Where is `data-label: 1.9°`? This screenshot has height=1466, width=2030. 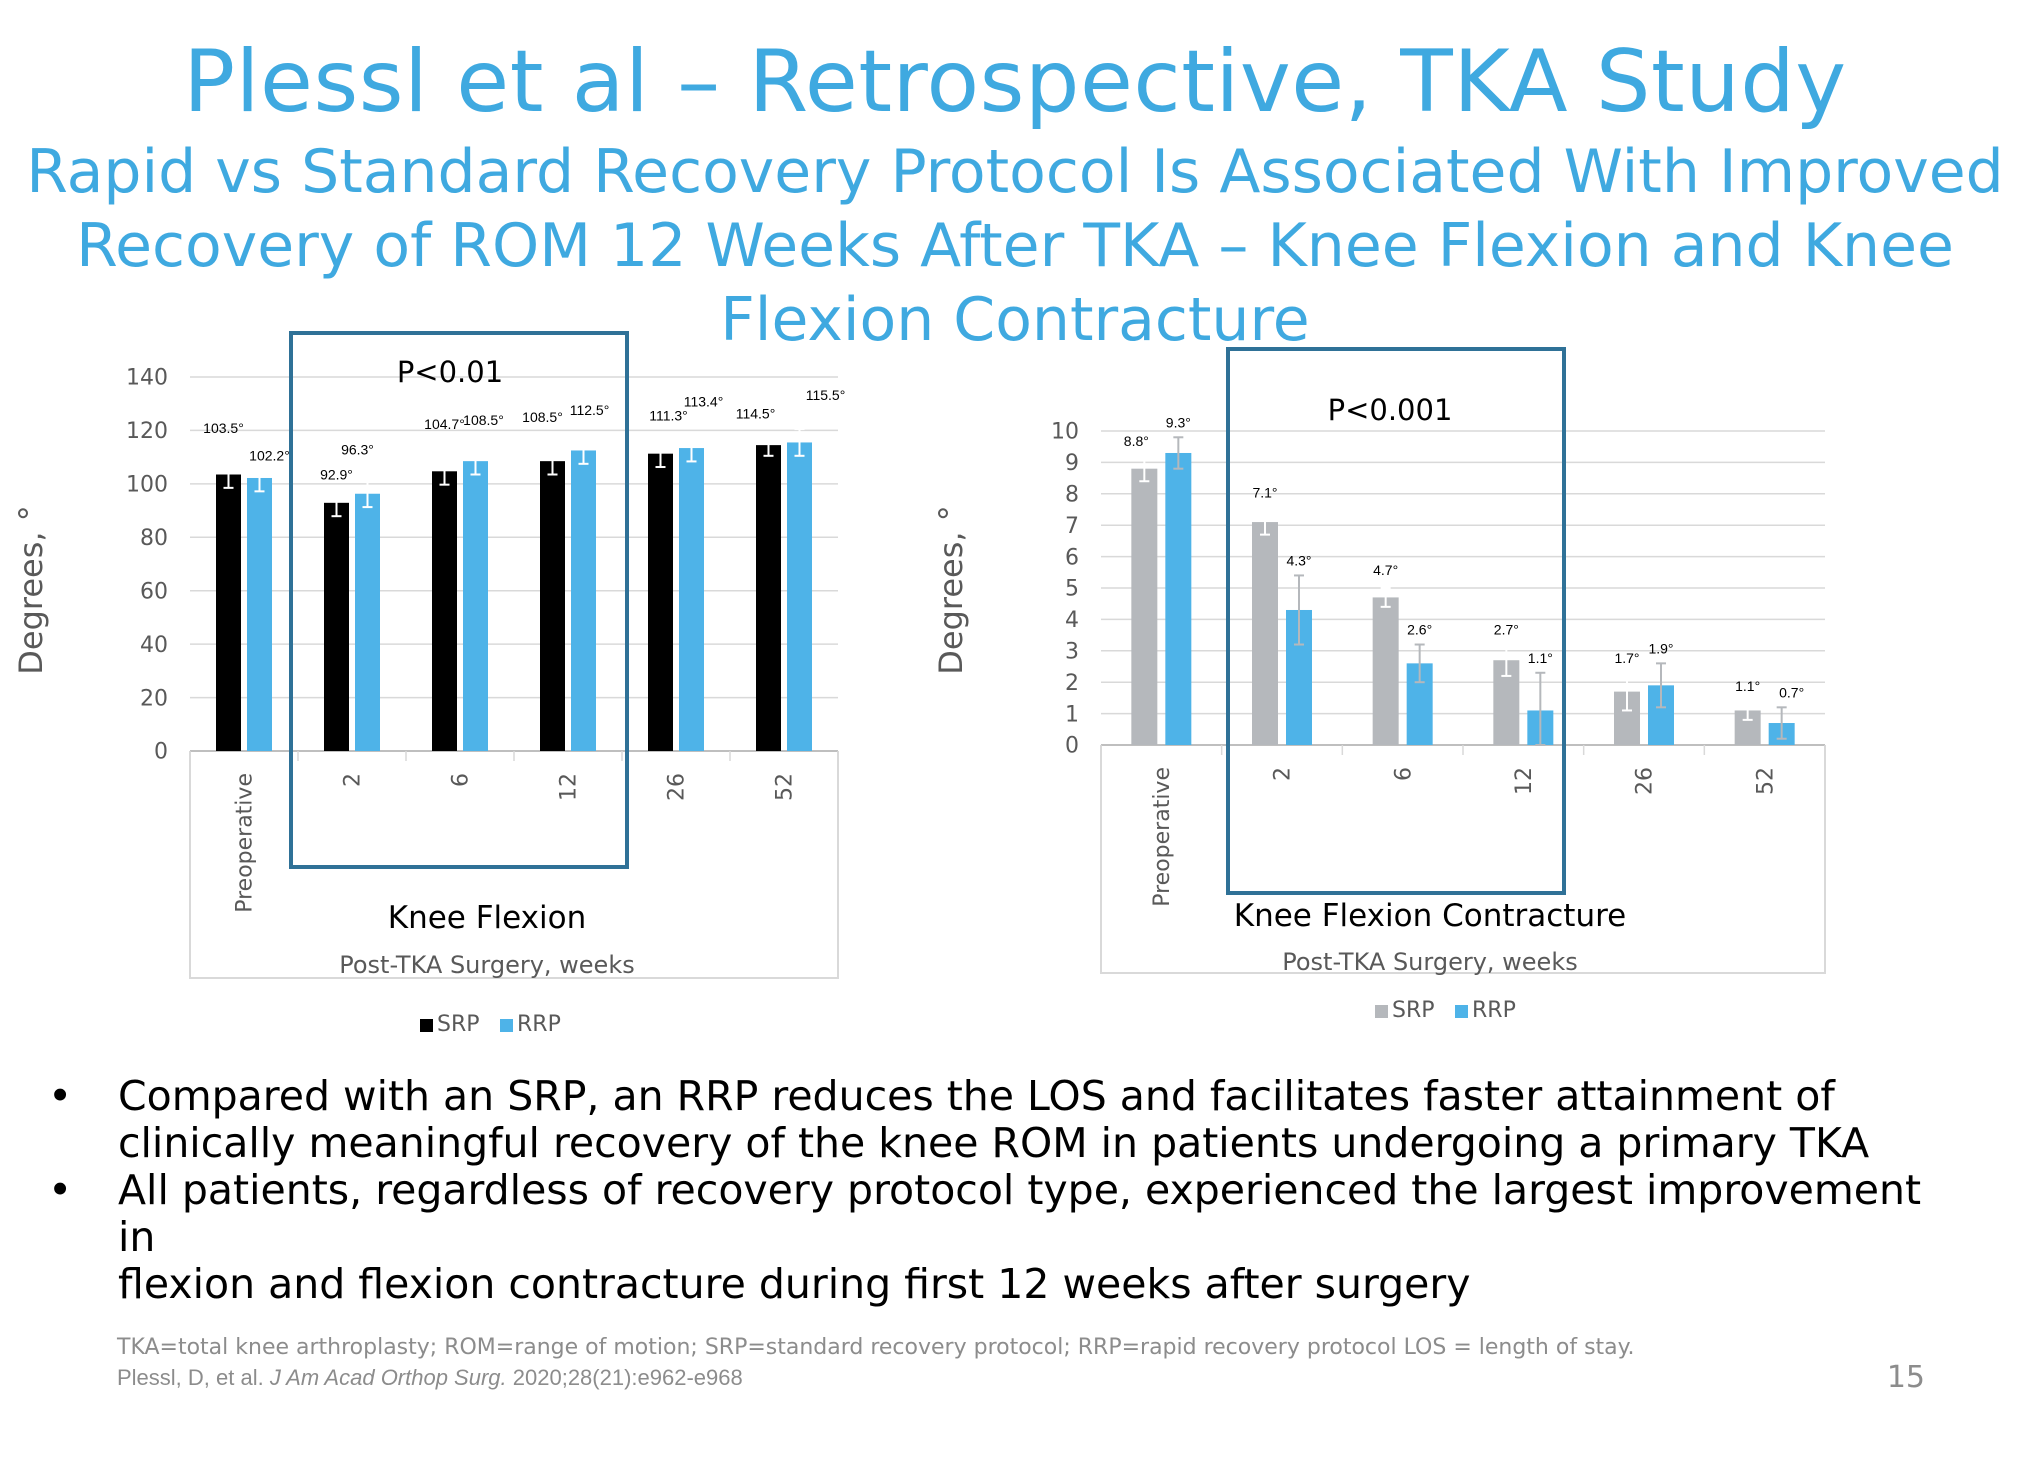
data-label: 1.9° is located at coordinates (1660, 648).